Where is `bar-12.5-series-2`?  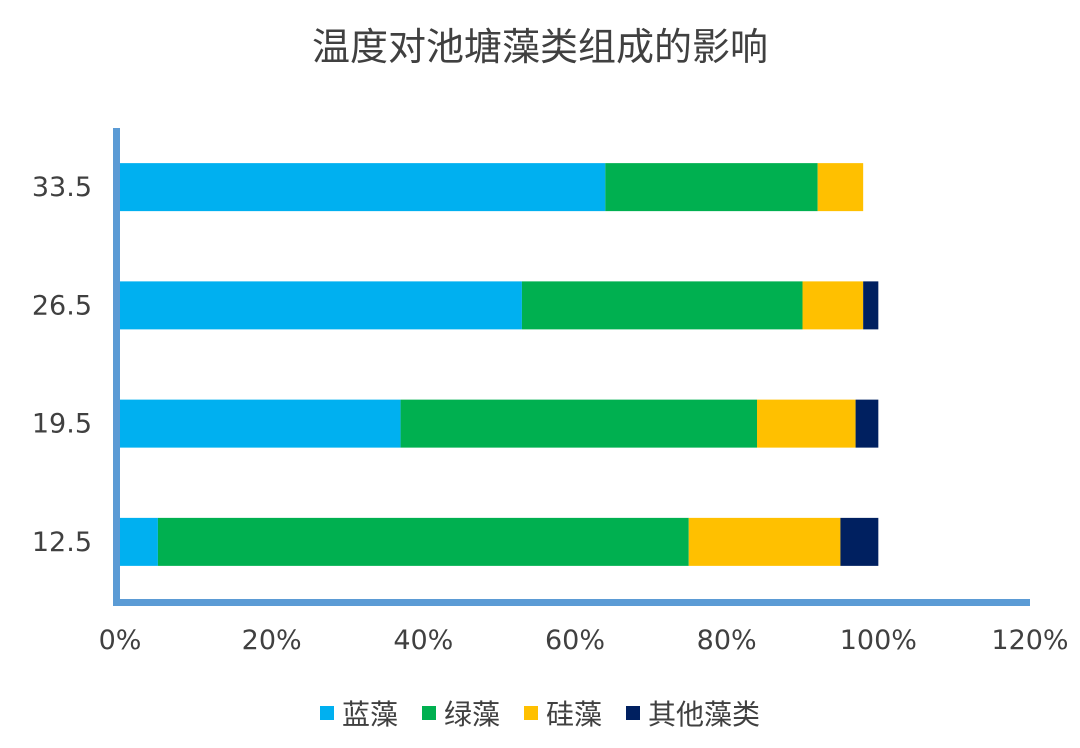
bar-12.5-series-2 is located at coordinates (764, 541).